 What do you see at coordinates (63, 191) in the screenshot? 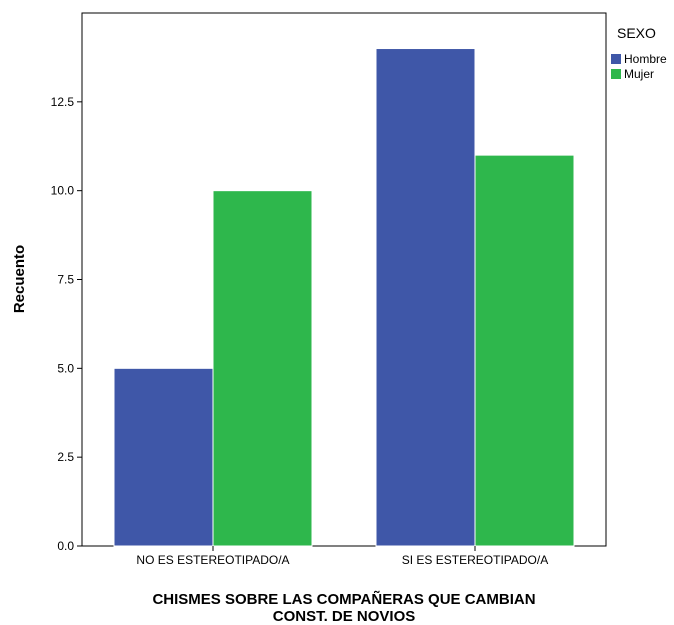
I see `y-tick-label: 10.0` at bounding box center [63, 191].